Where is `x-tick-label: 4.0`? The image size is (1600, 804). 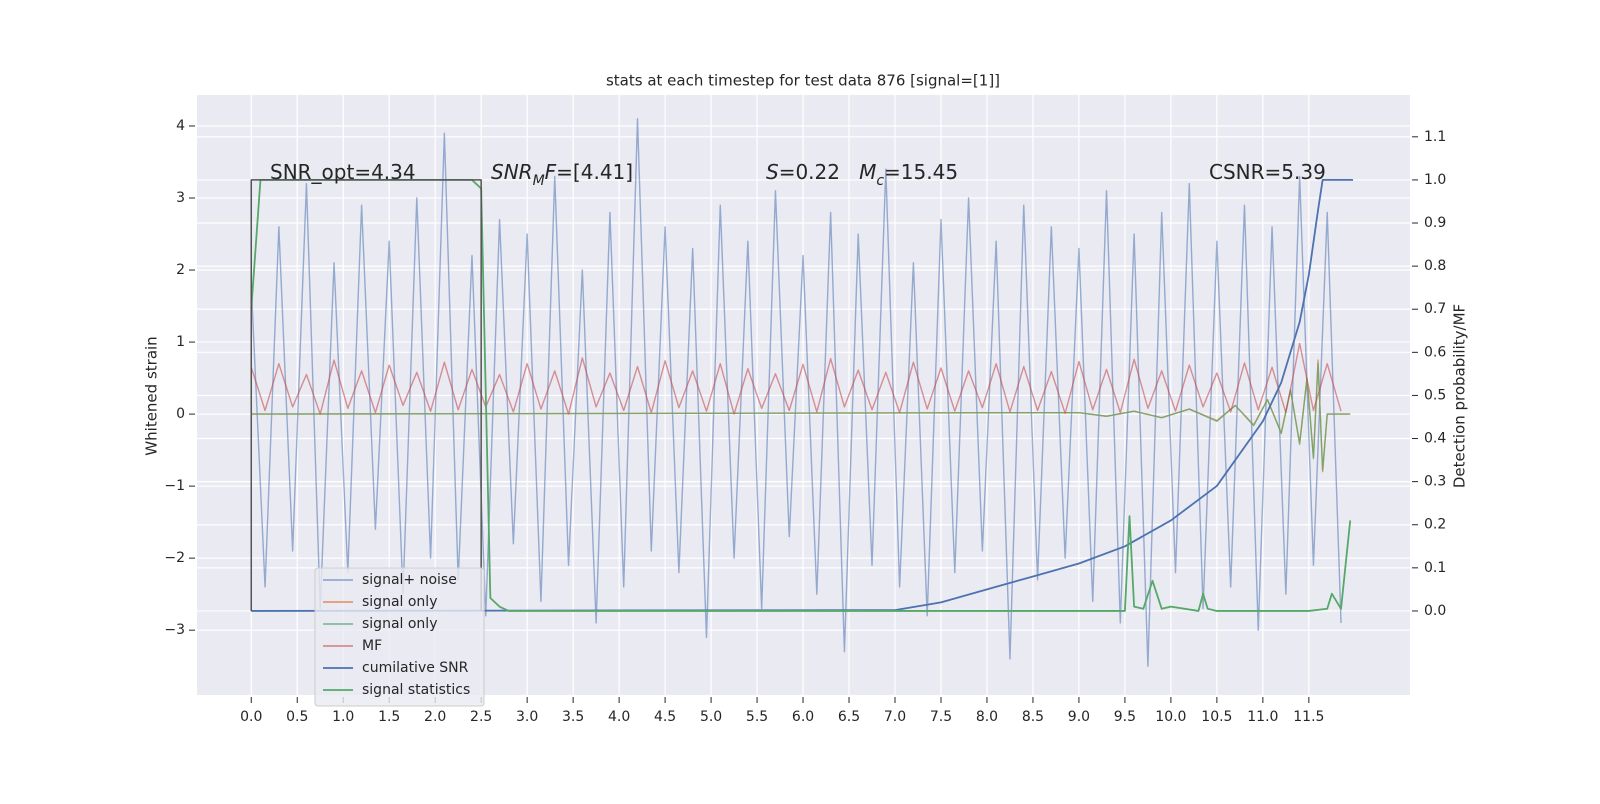
x-tick-label: 4.0 is located at coordinates (619, 717).